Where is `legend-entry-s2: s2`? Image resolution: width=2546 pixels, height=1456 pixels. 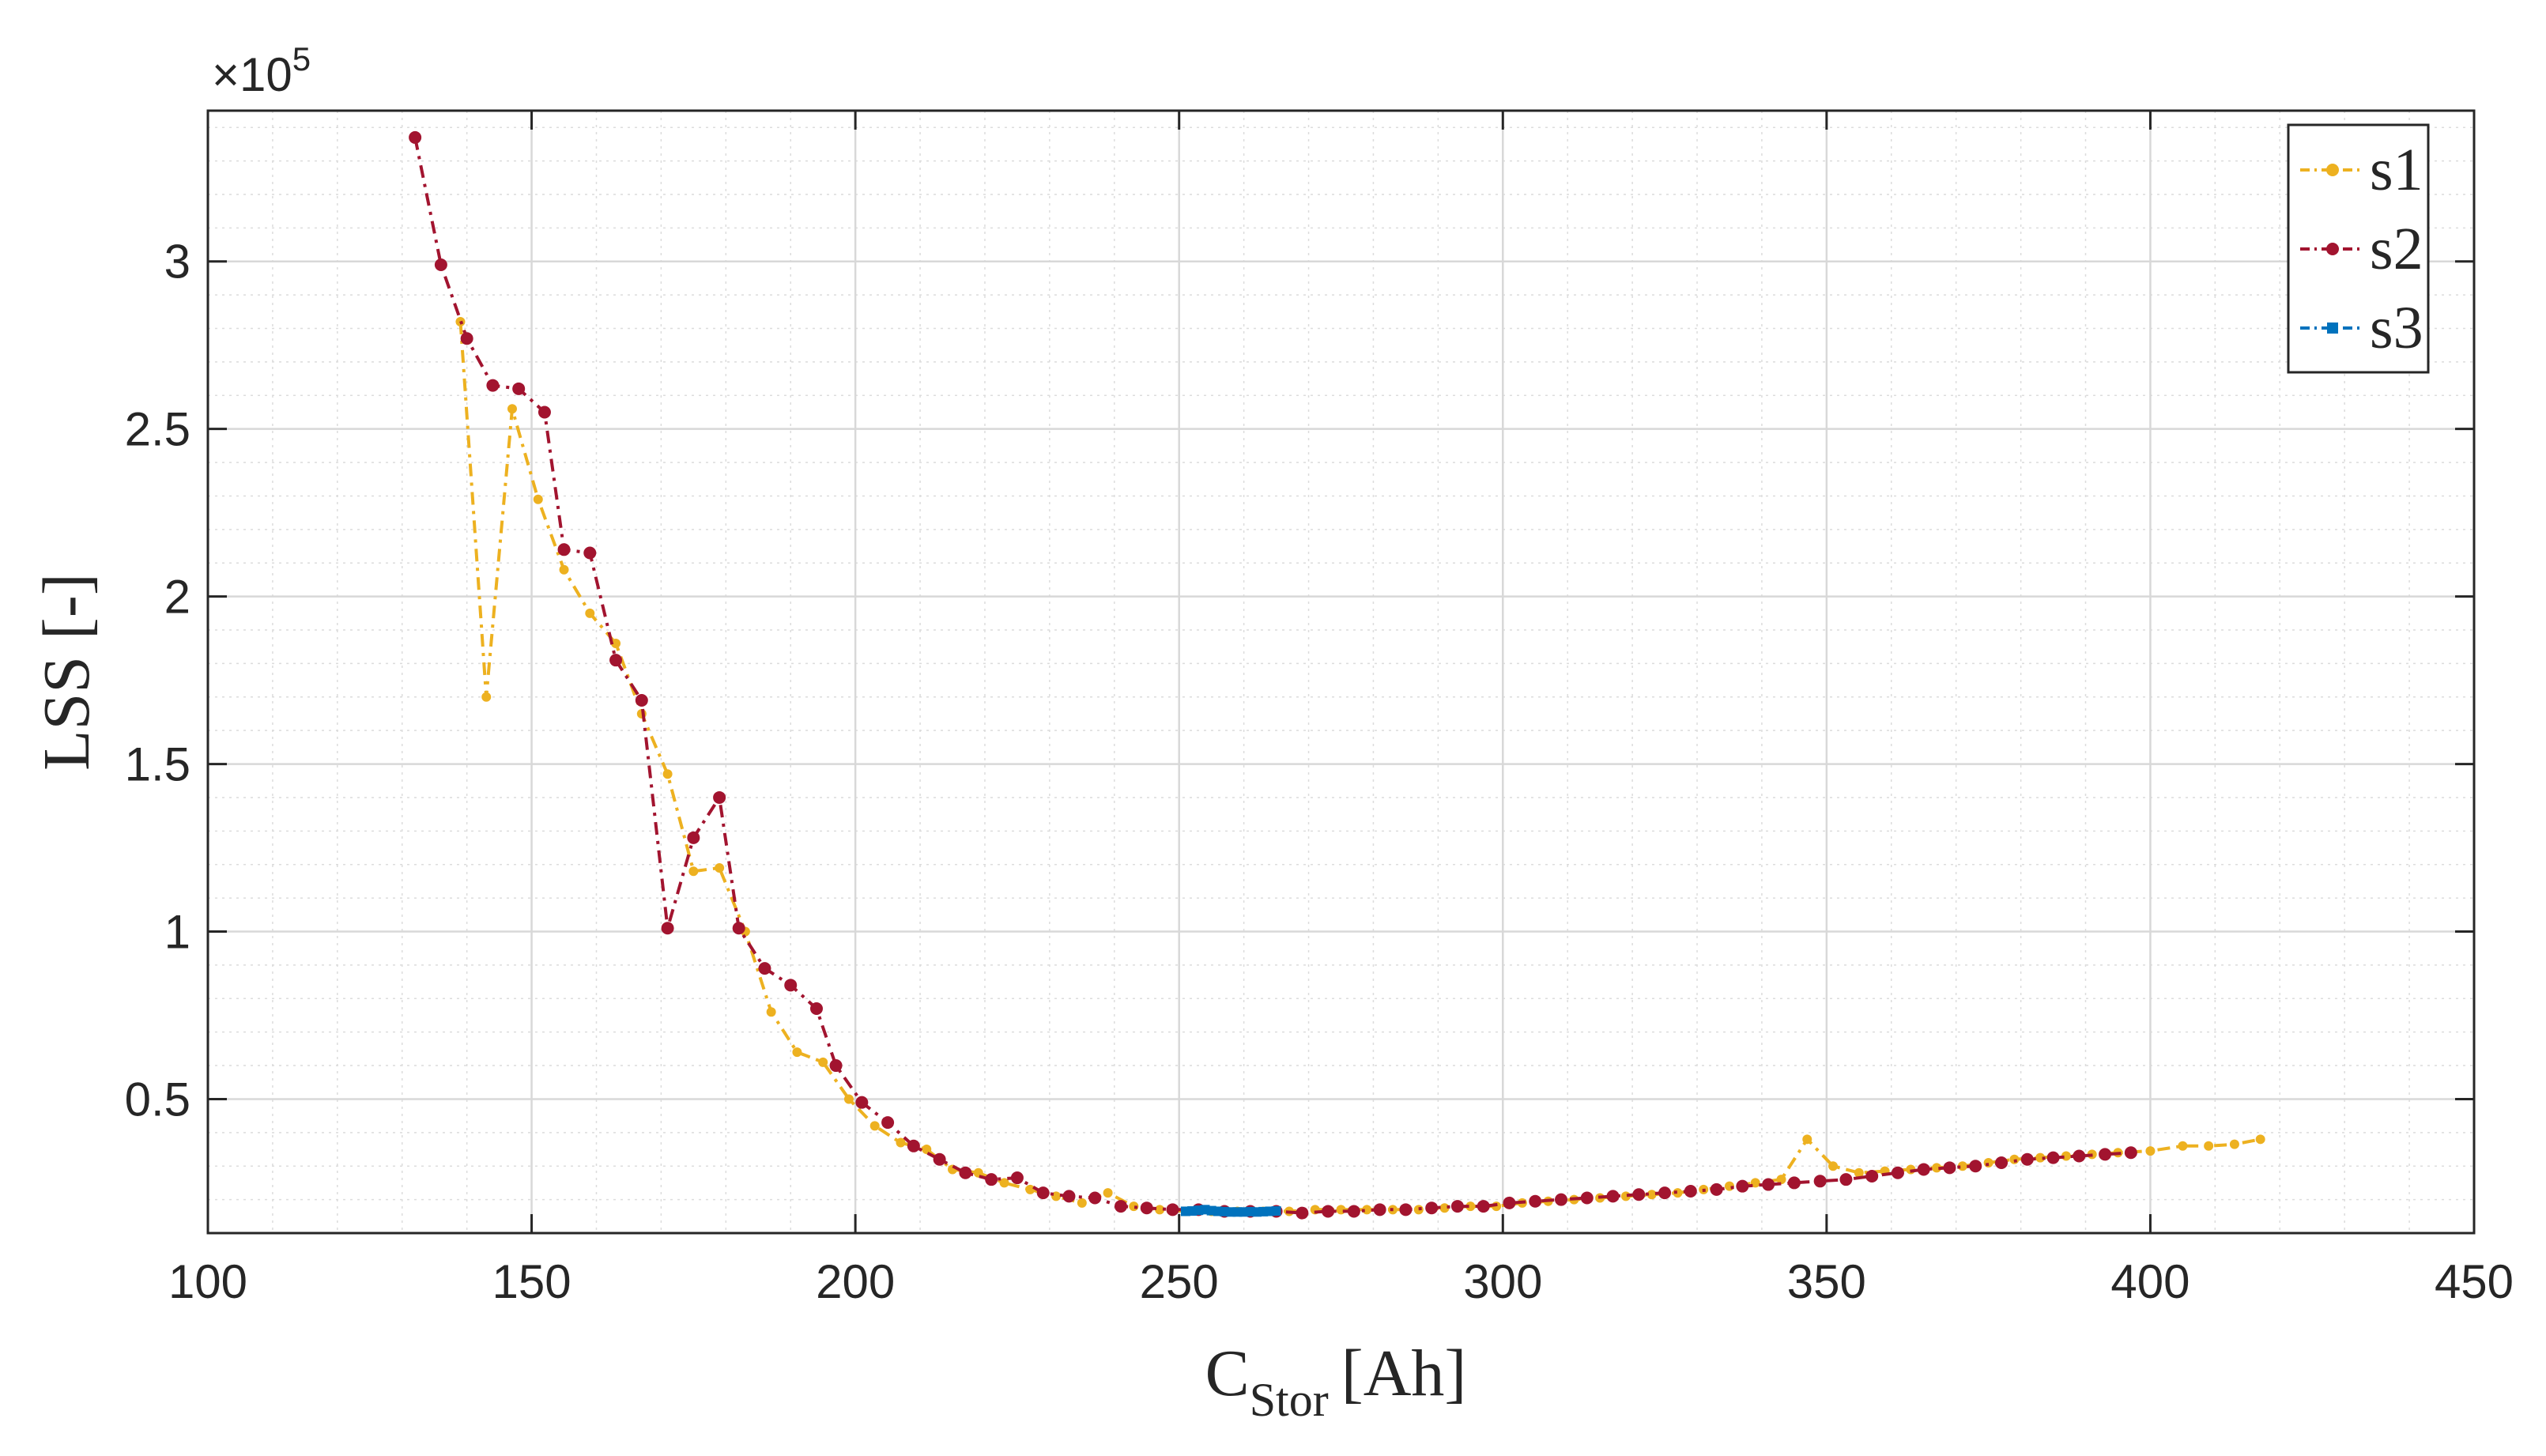 legend-entry-s2: s2 is located at coordinates (2361, 249).